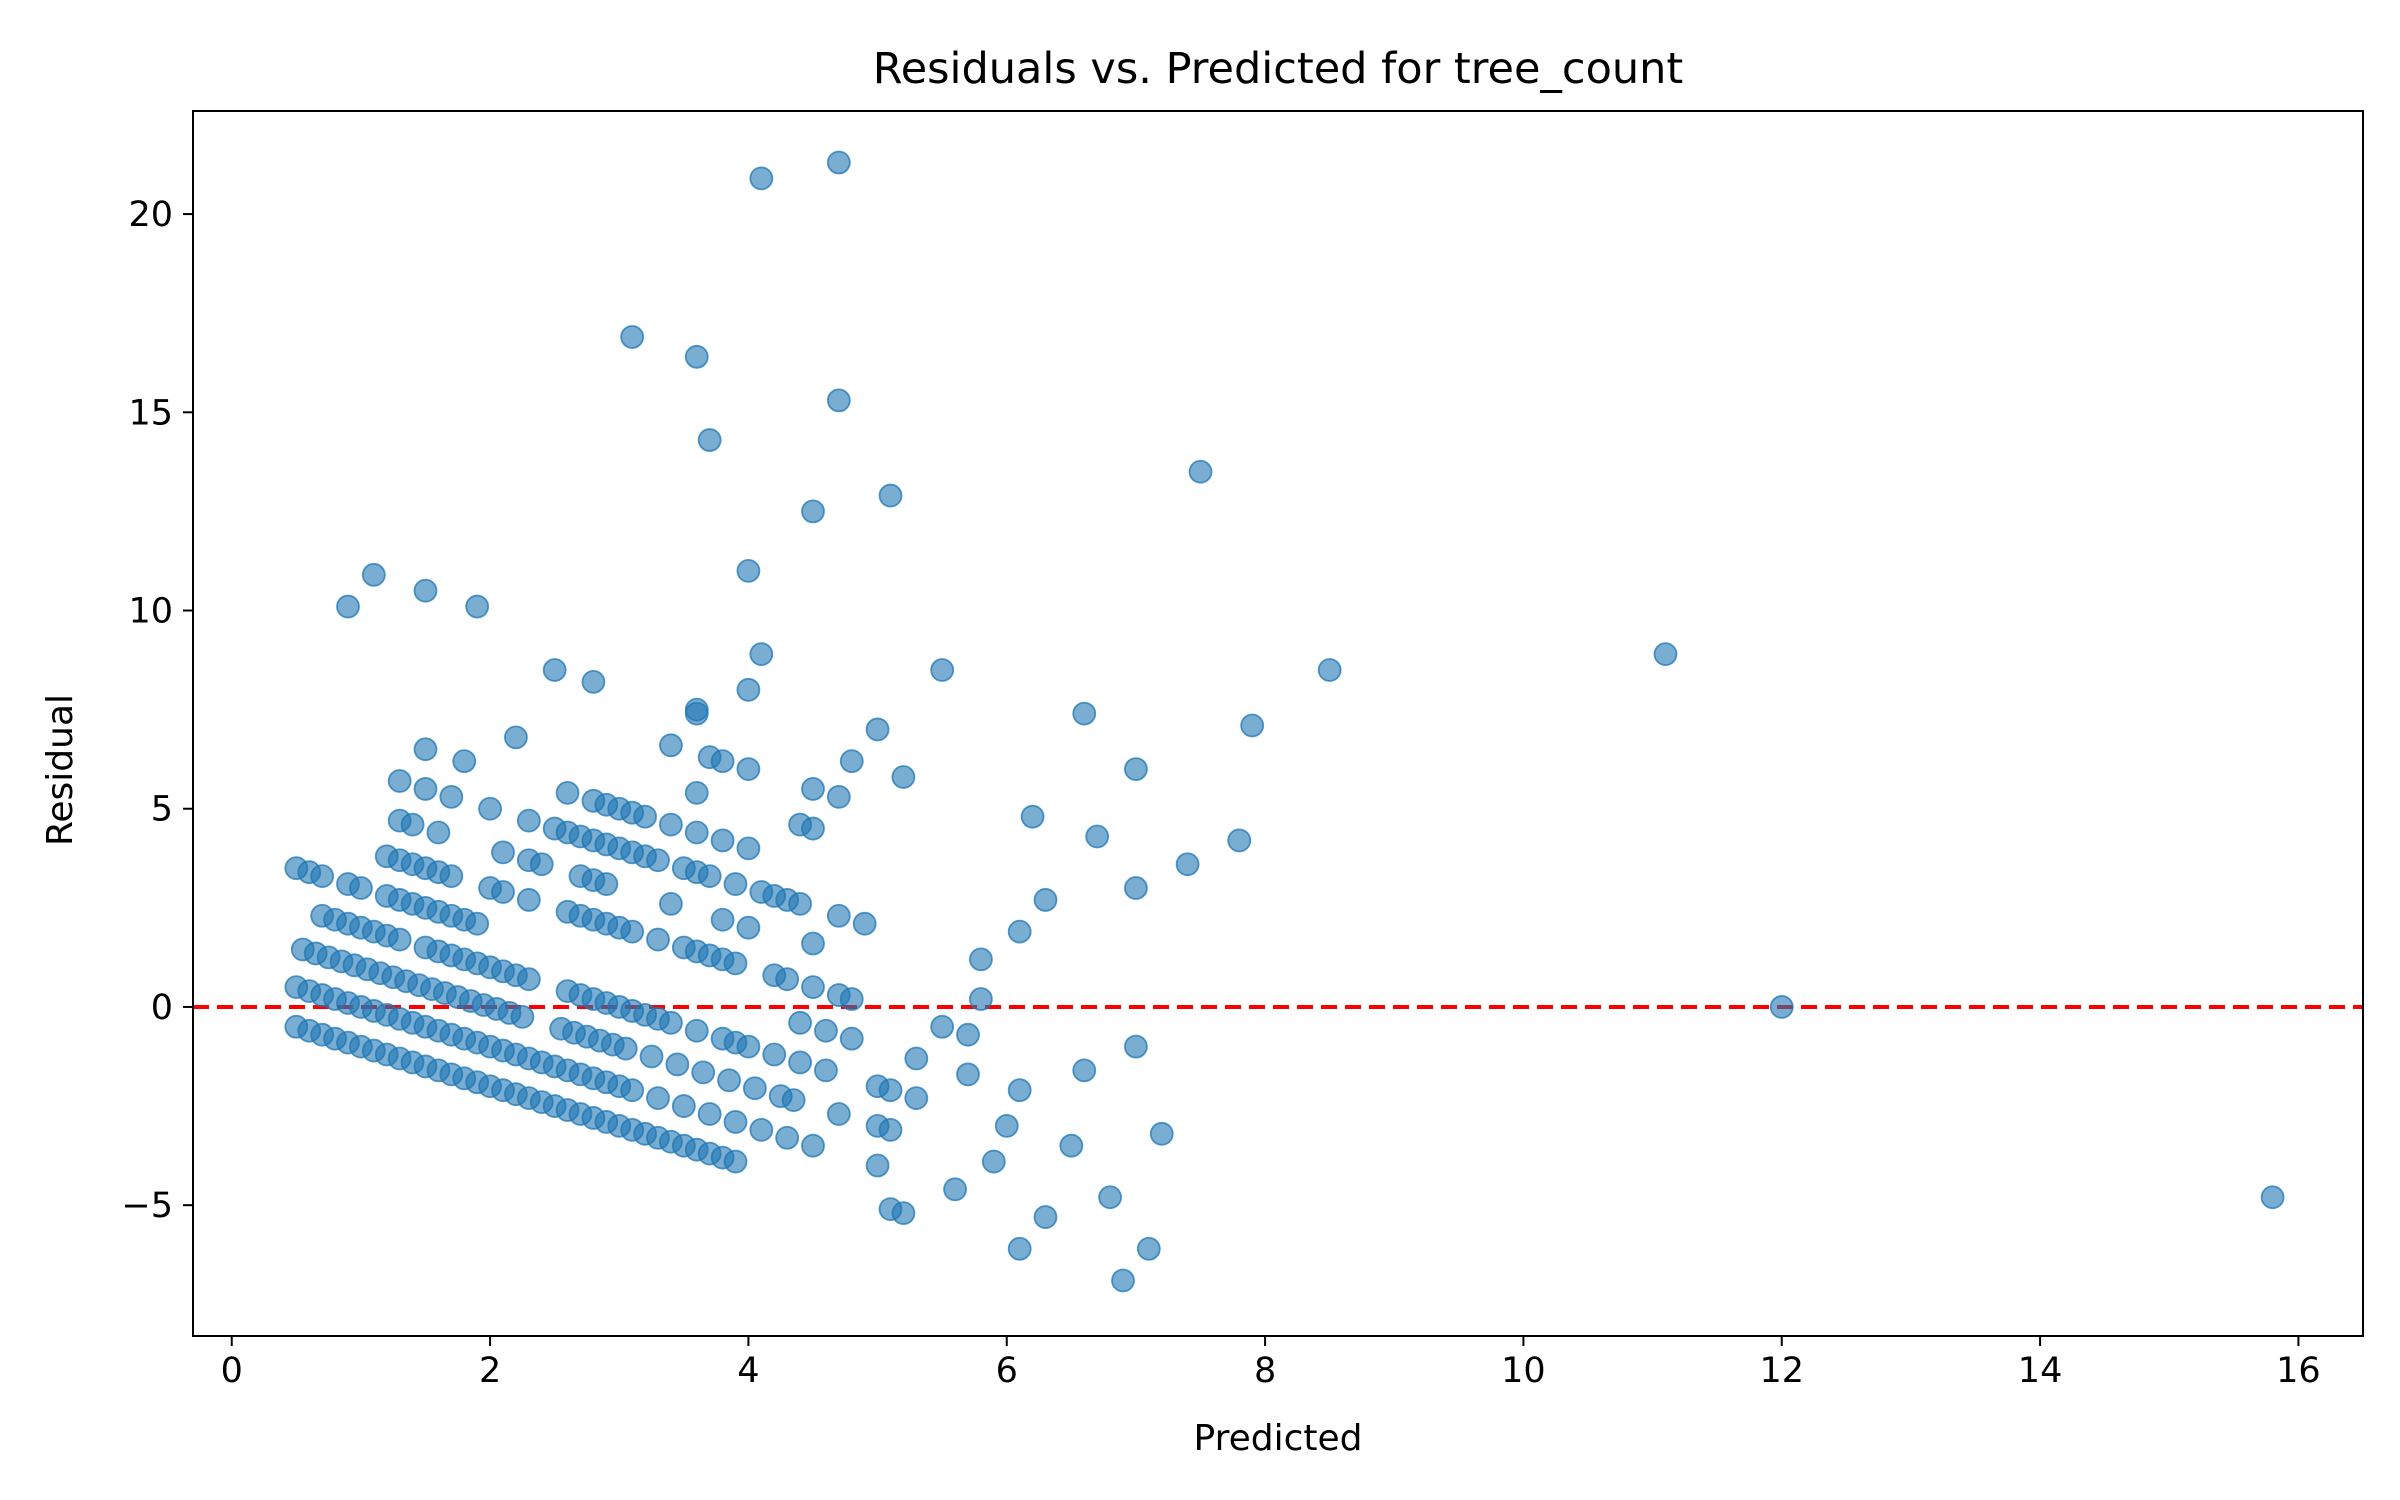  Describe the element at coordinates (1523, 1371) in the screenshot. I see `x-tick-label: 10` at that location.